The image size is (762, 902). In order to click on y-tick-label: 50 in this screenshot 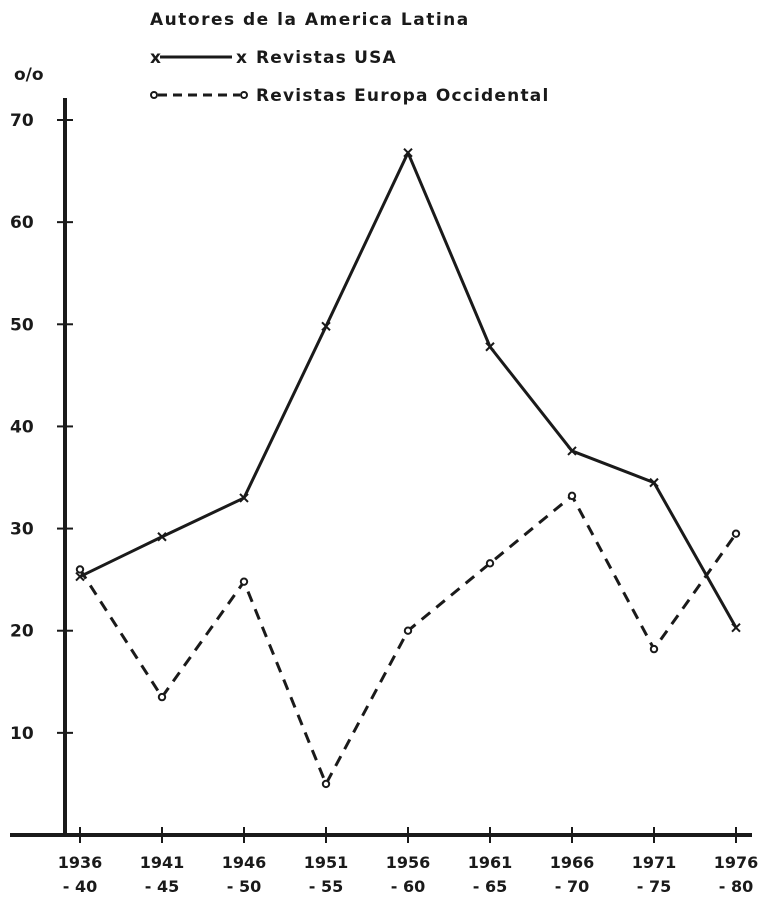, I will do `click(22, 325)`.